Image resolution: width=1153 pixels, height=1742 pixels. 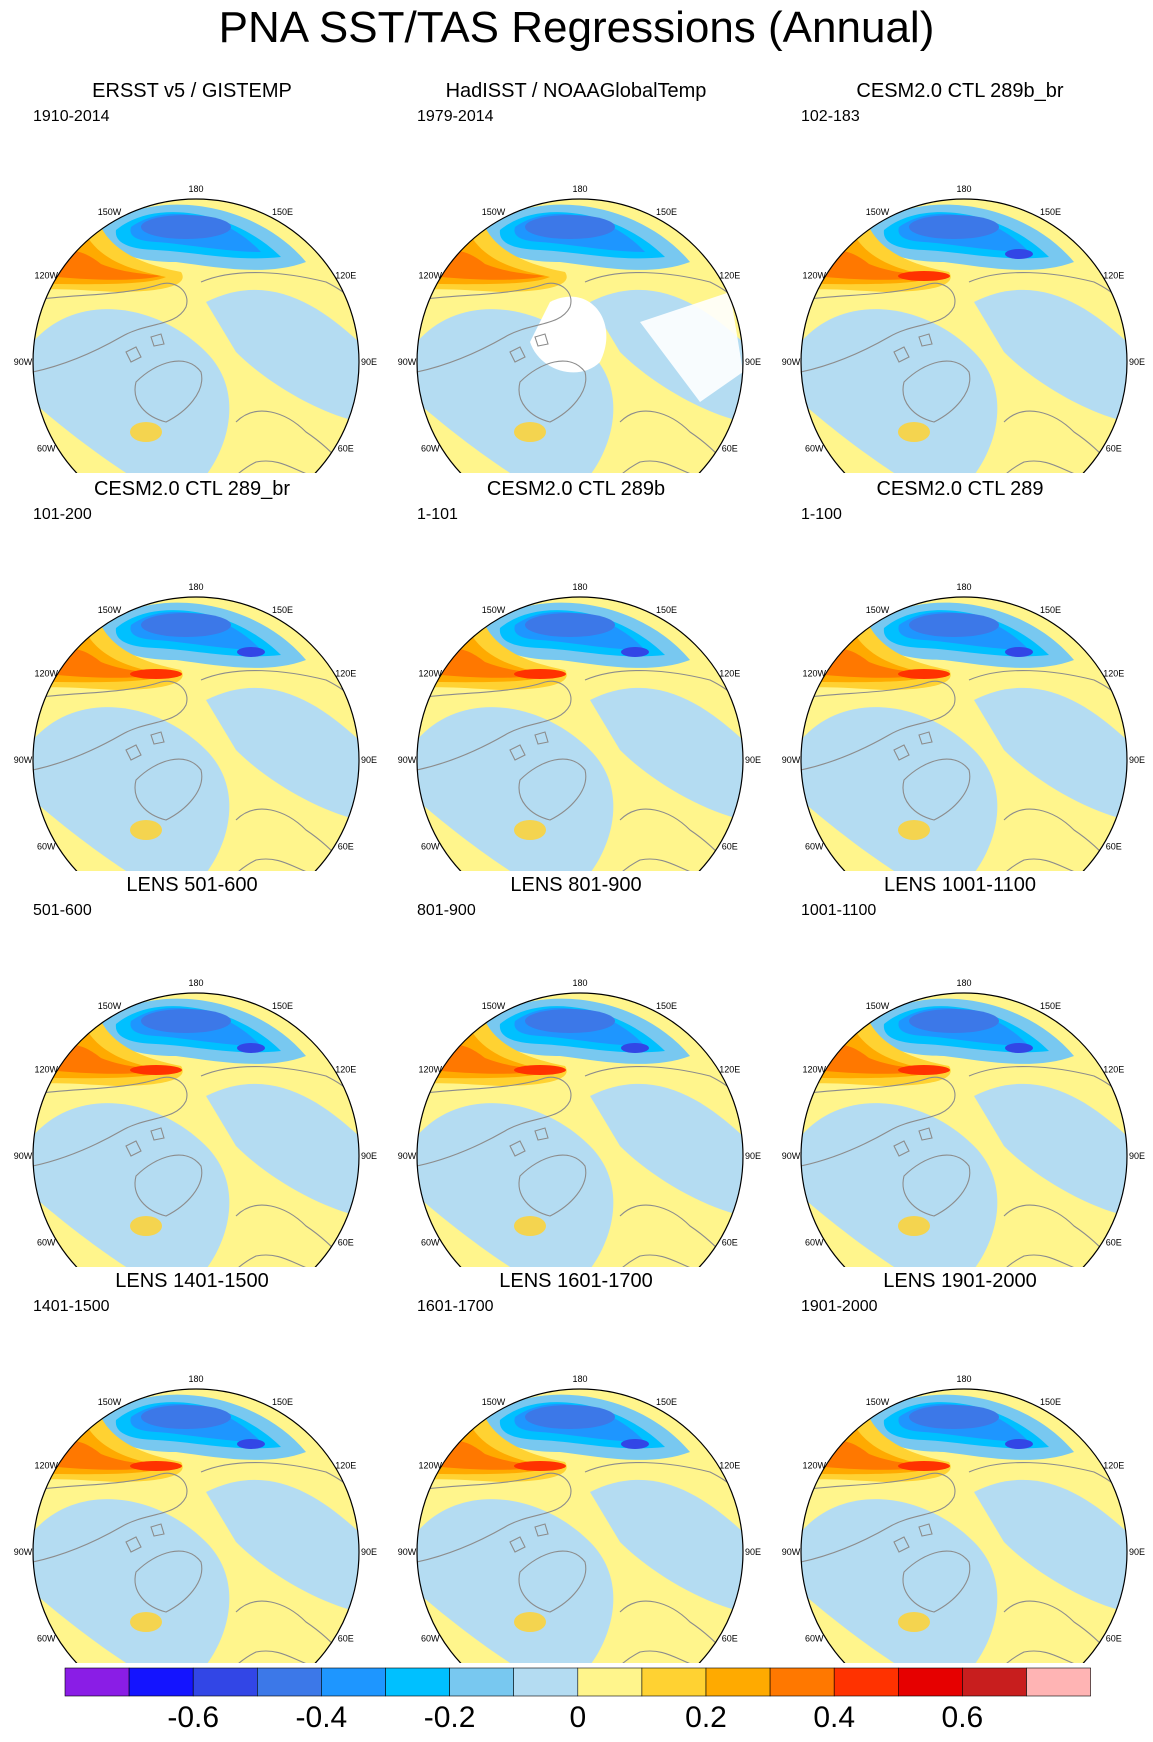 I want to click on panel-period: 1401-1500, so click(x=71, y=1306).